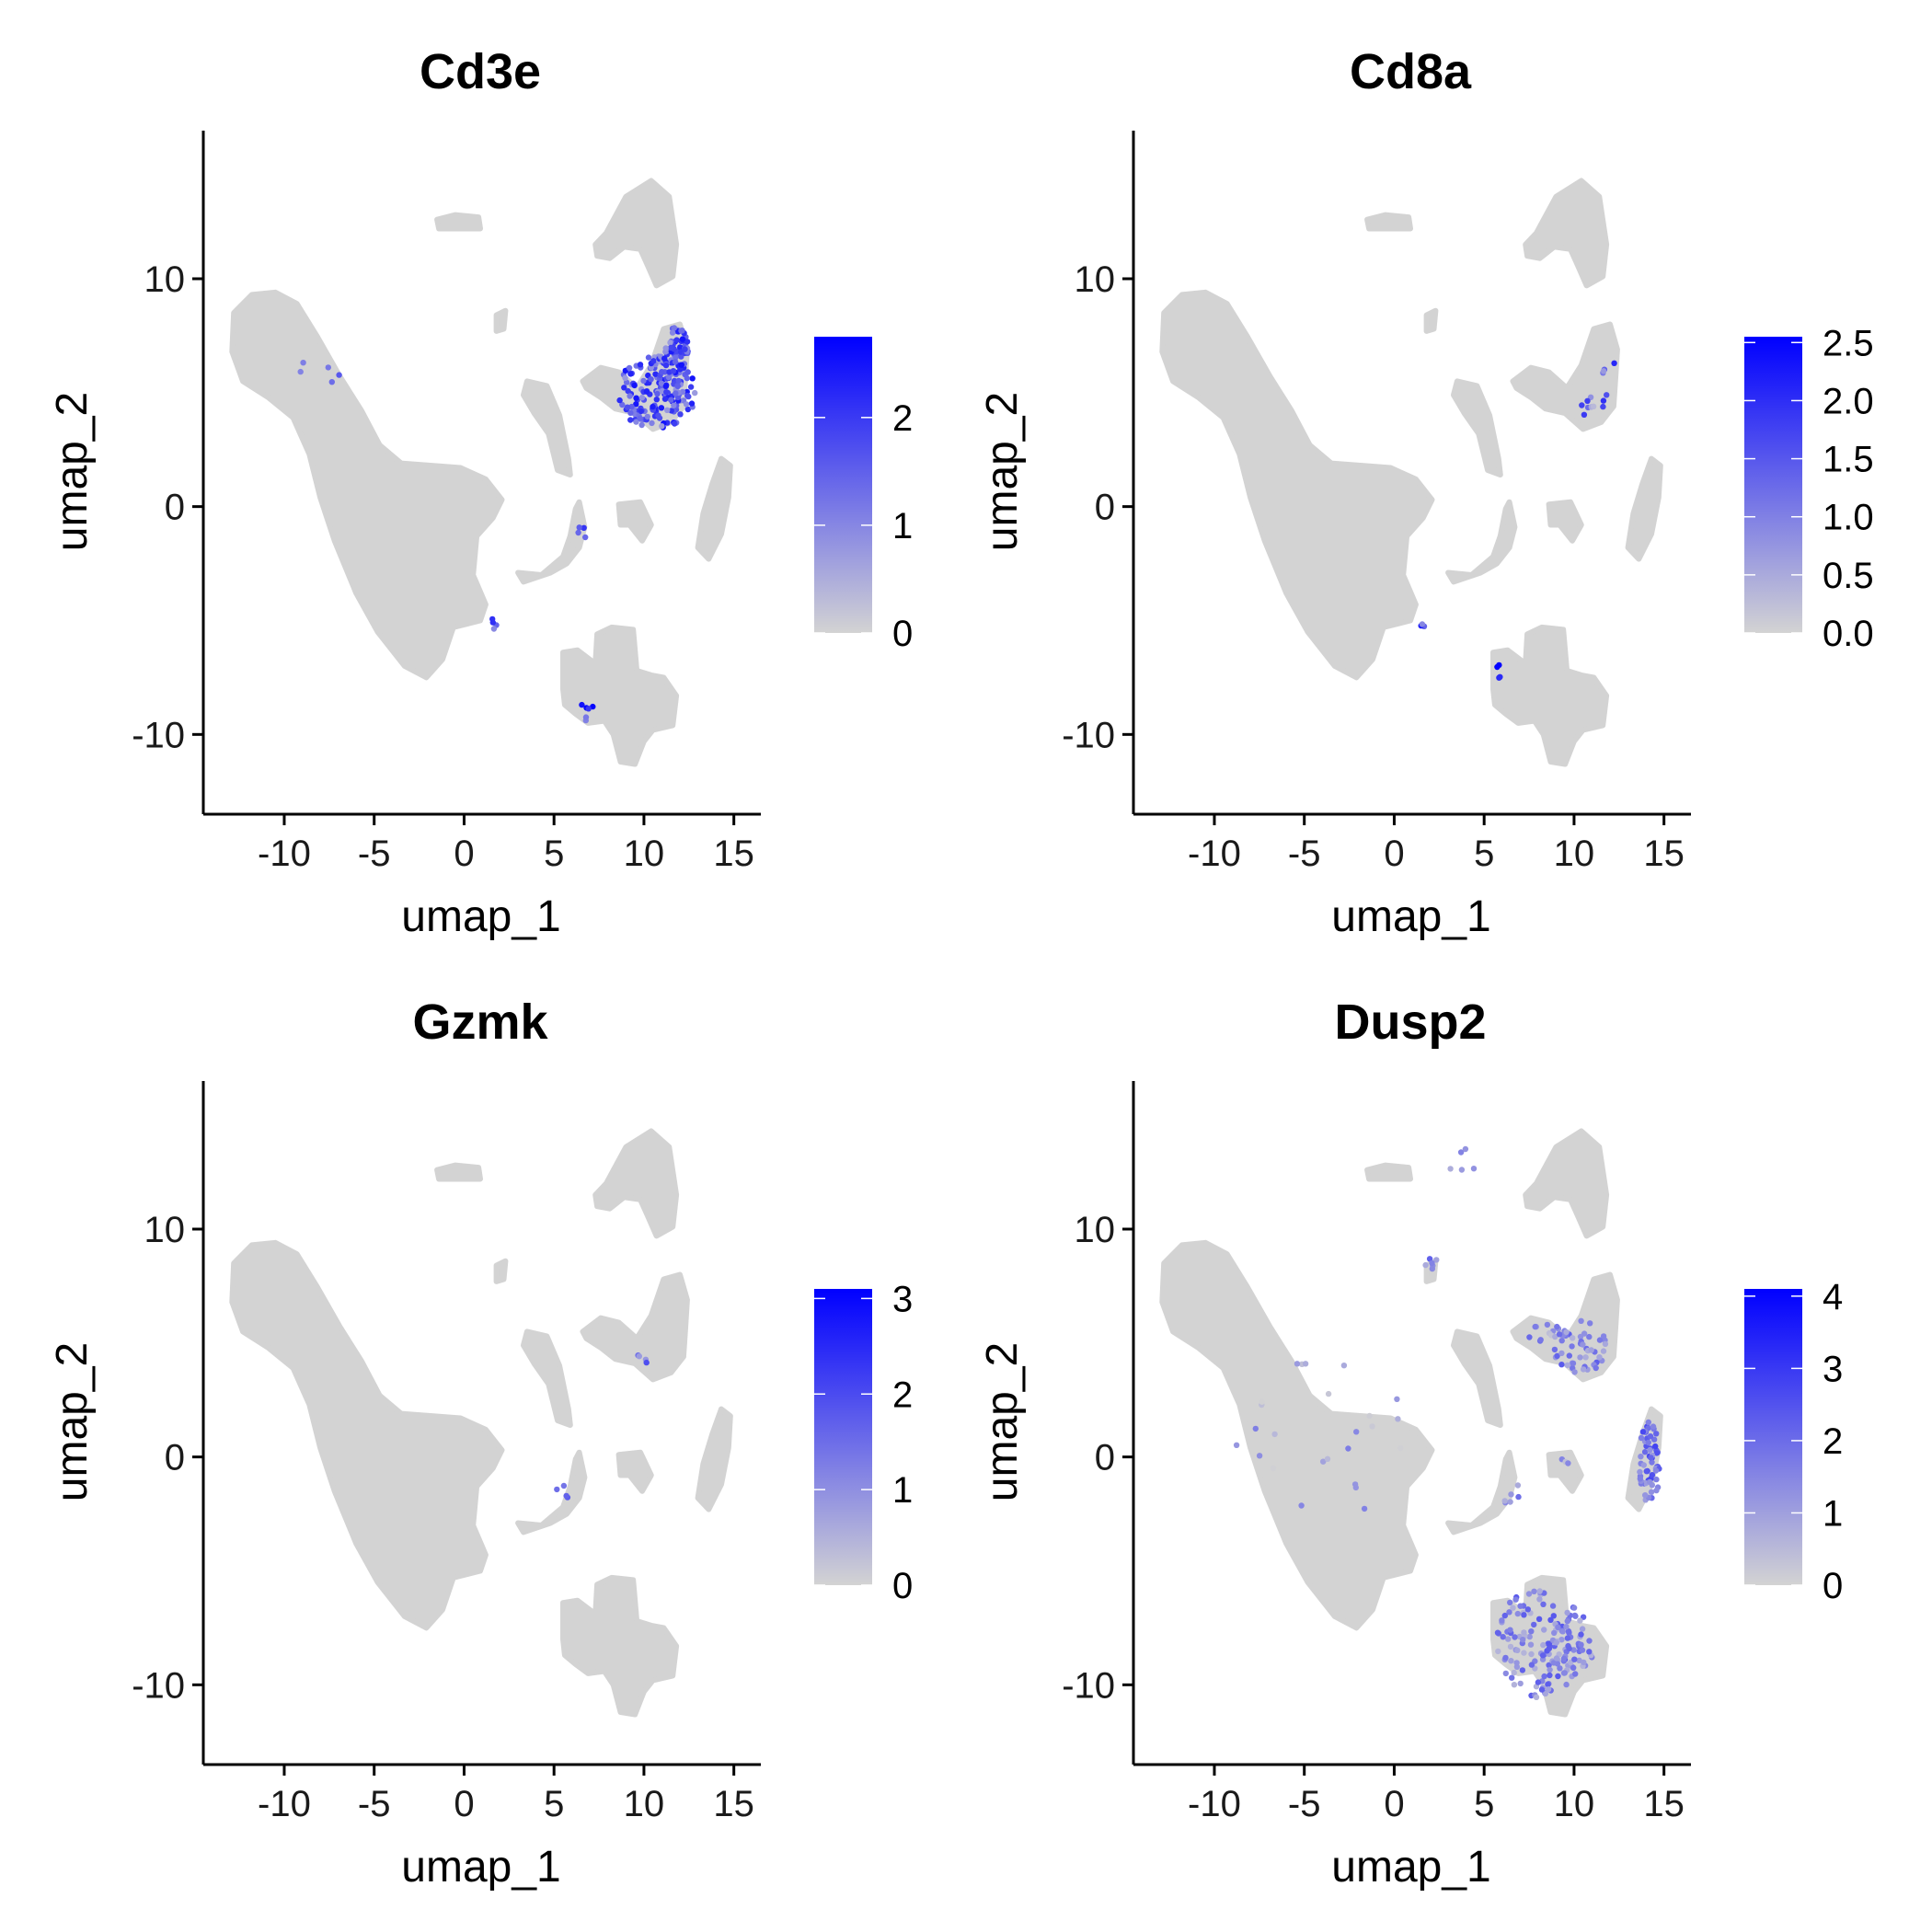 This screenshot has height=1932, width=1932. Describe the element at coordinates (1394, 854) in the screenshot. I see `x-tick-label: 0` at that location.